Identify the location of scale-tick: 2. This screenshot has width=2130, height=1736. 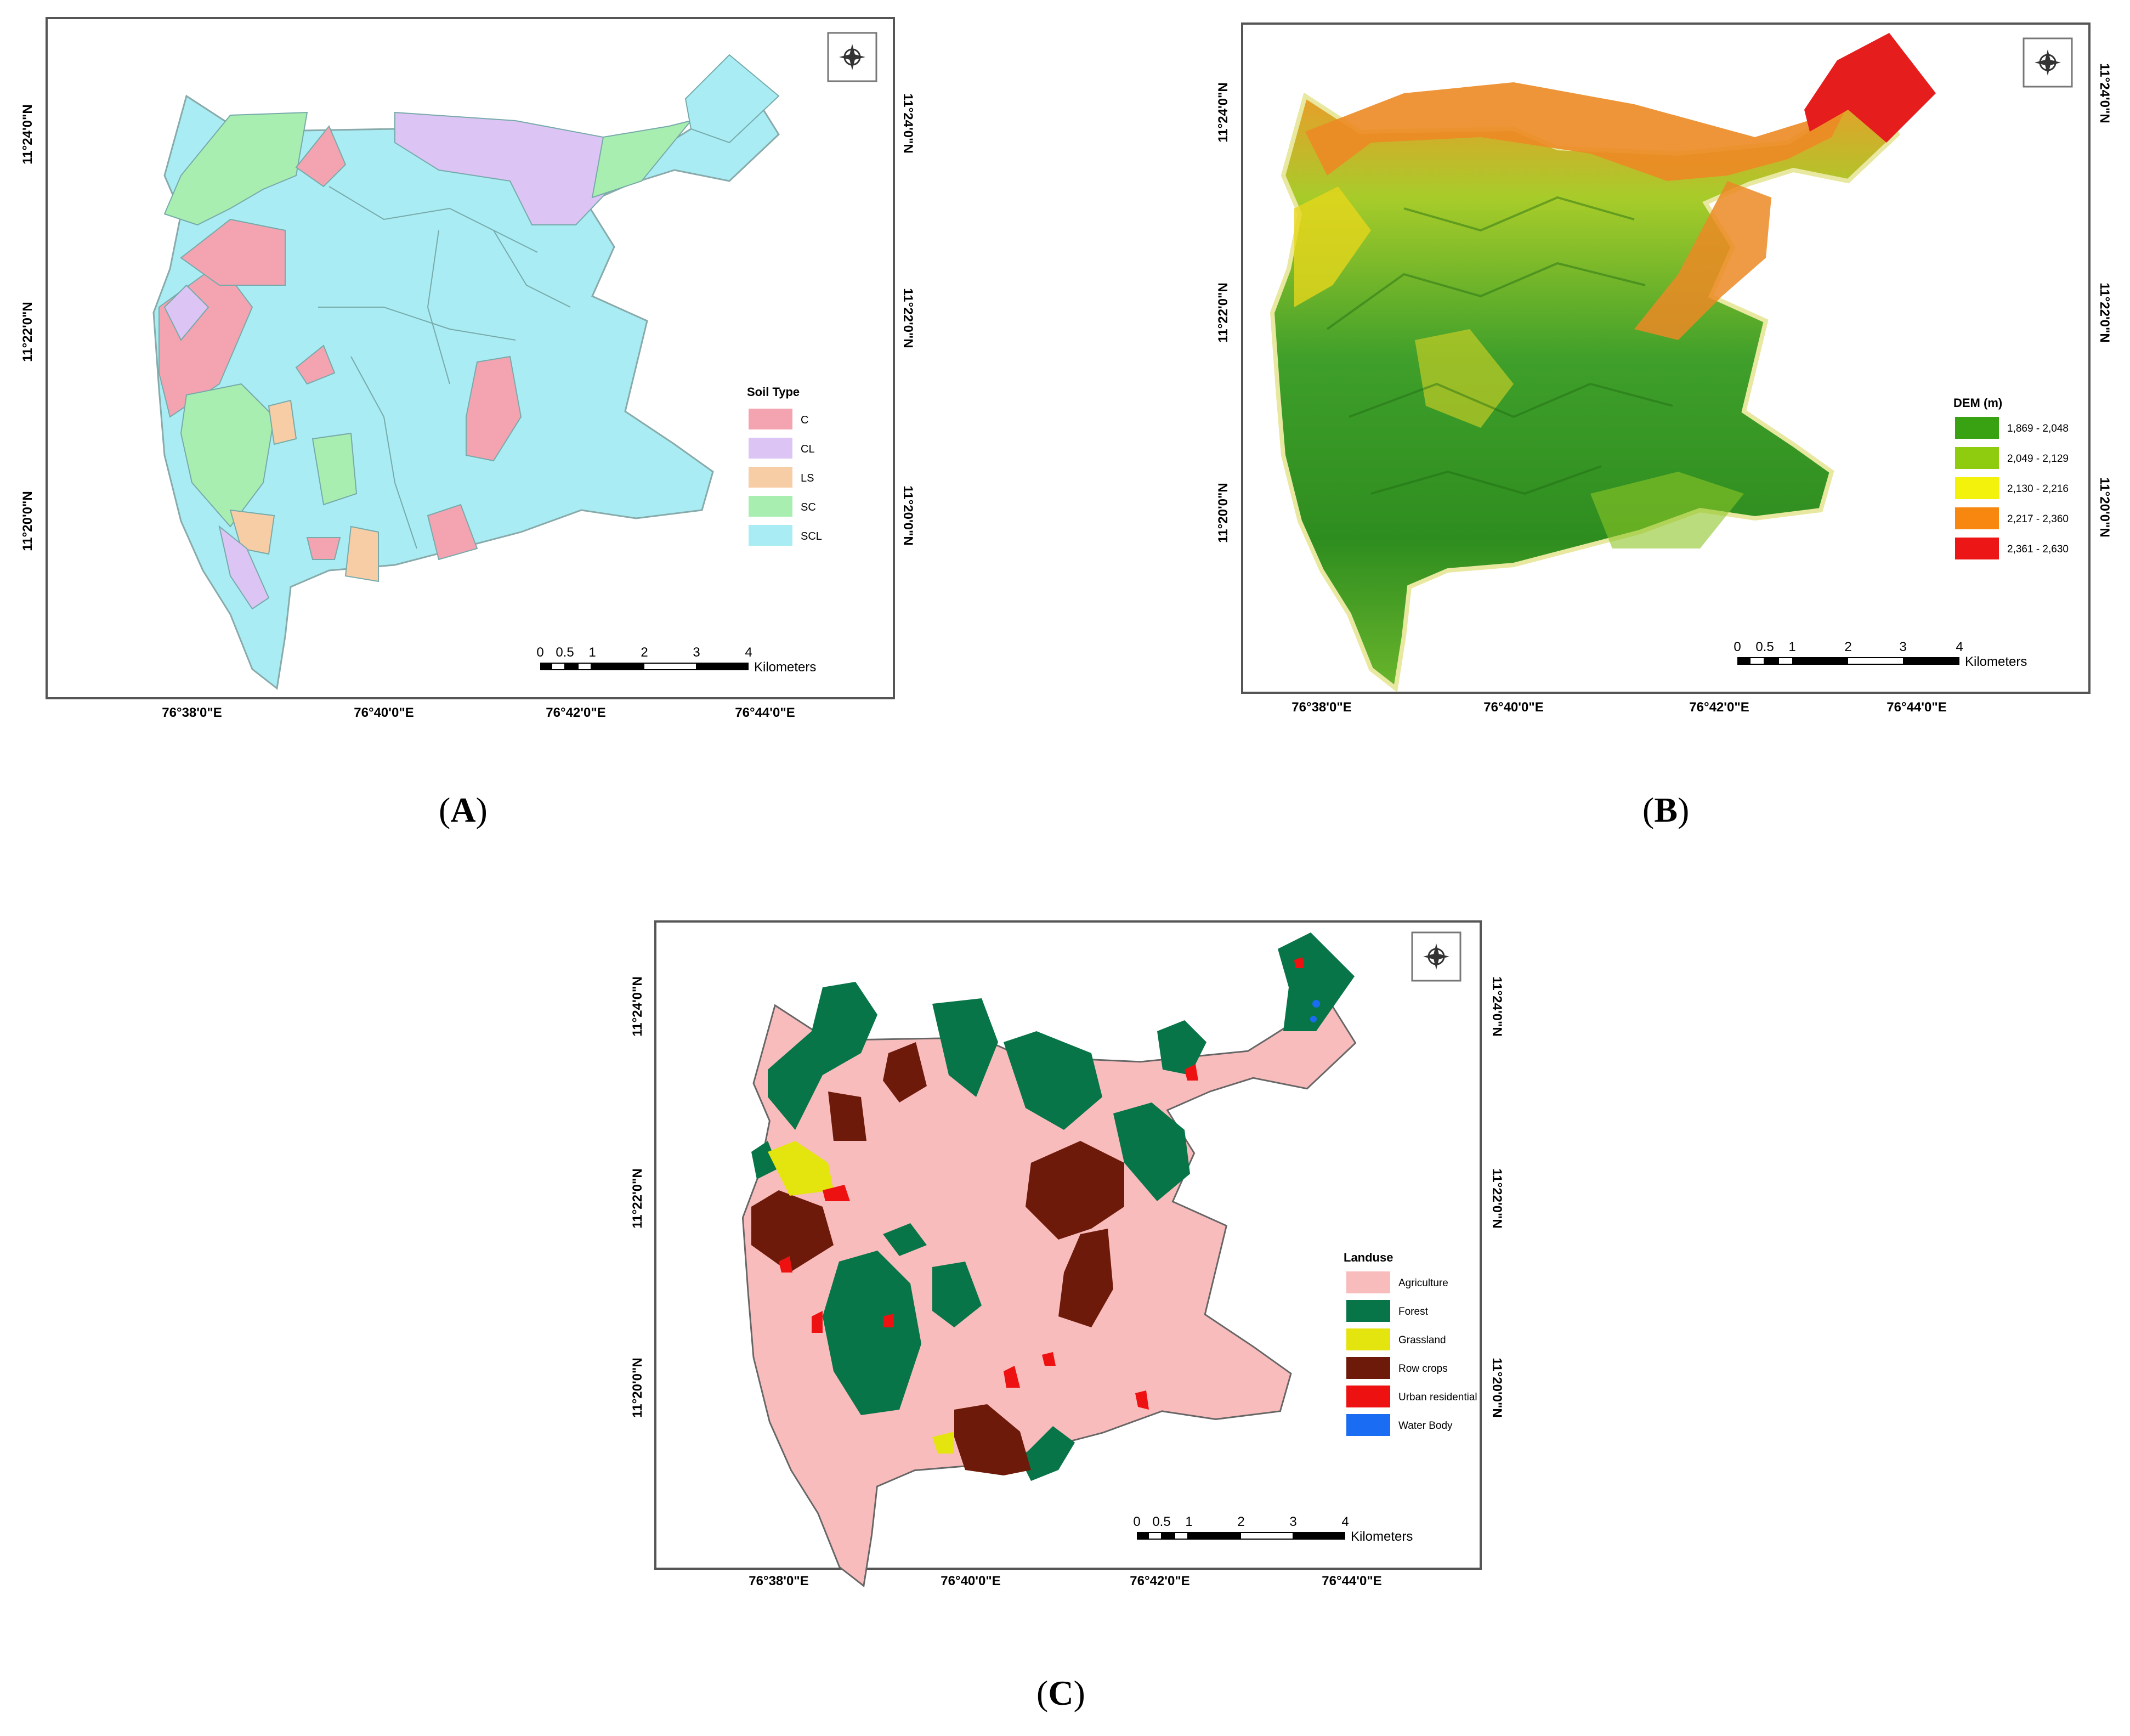
(1240, 1521).